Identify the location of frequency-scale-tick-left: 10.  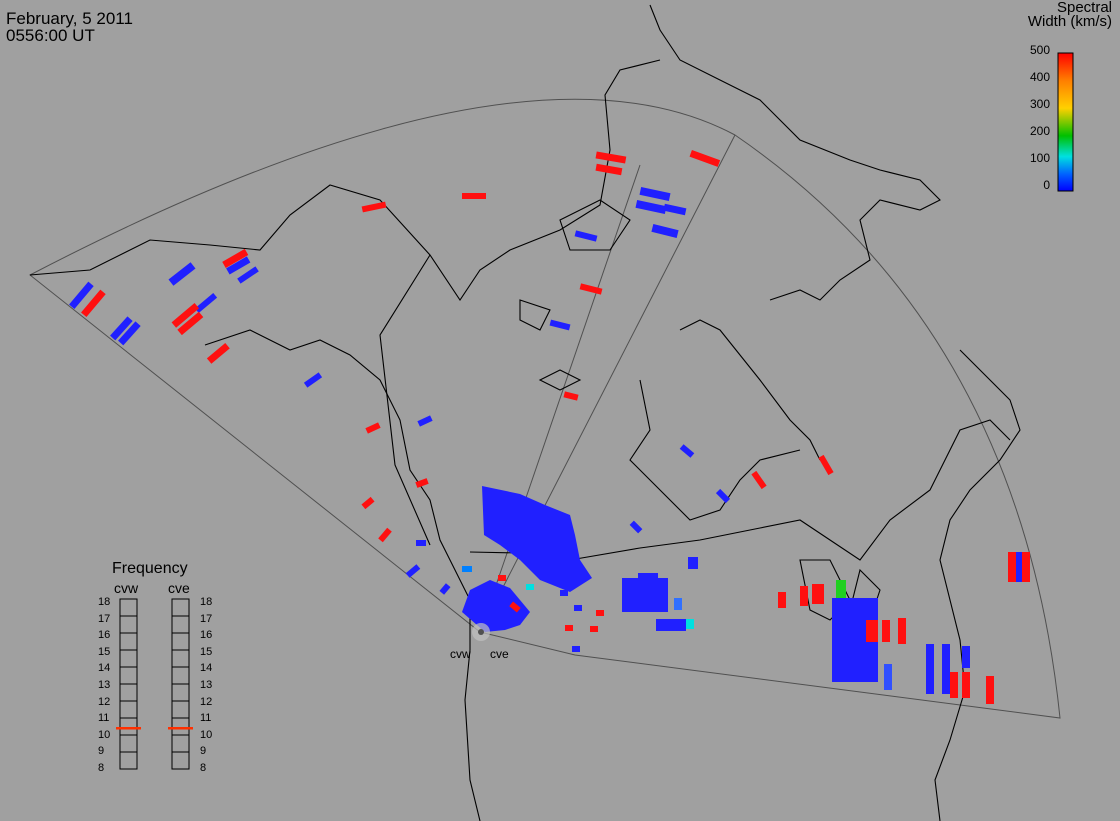
(104, 734).